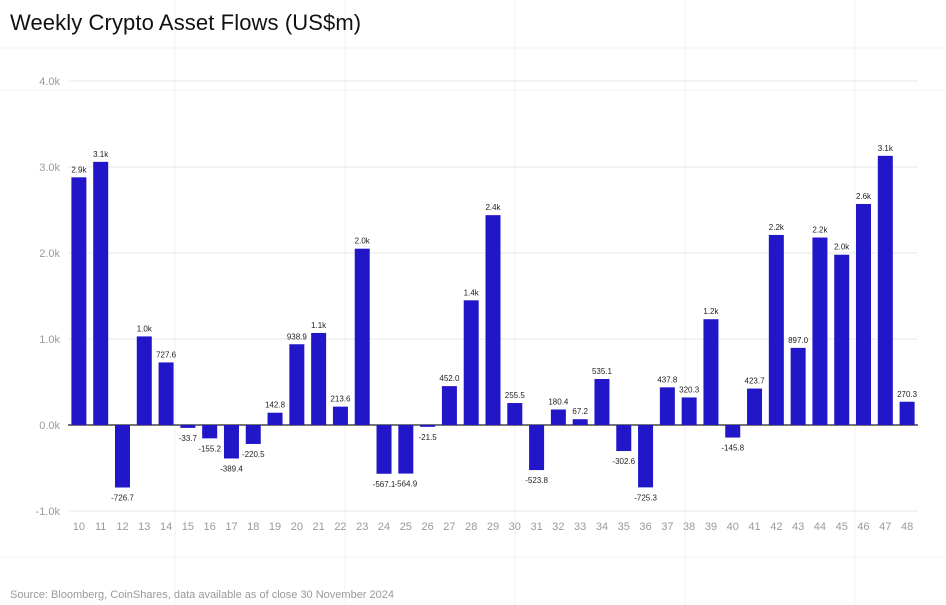 This screenshot has height=605, width=946. What do you see at coordinates (449, 527) in the screenshot?
I see `x-tick-label: 27` at bounding box center [449, 527].